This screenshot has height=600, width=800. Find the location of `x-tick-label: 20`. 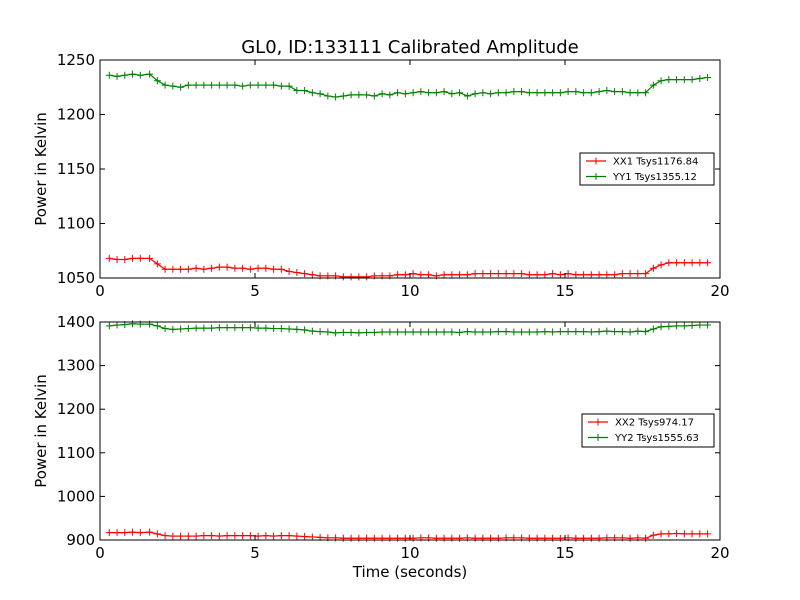

x-tick-label: 20 is located at coordinates (719, 291).